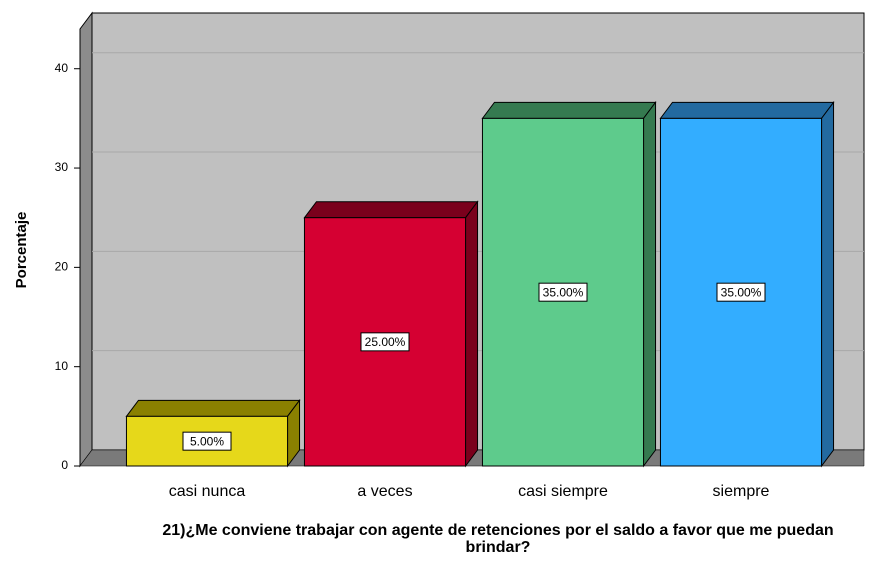 This screenshot has height=564, width=876. Describe the element at coordinates (62, 267) in the screenshot. I see `y-tick-label: 20` at that location.